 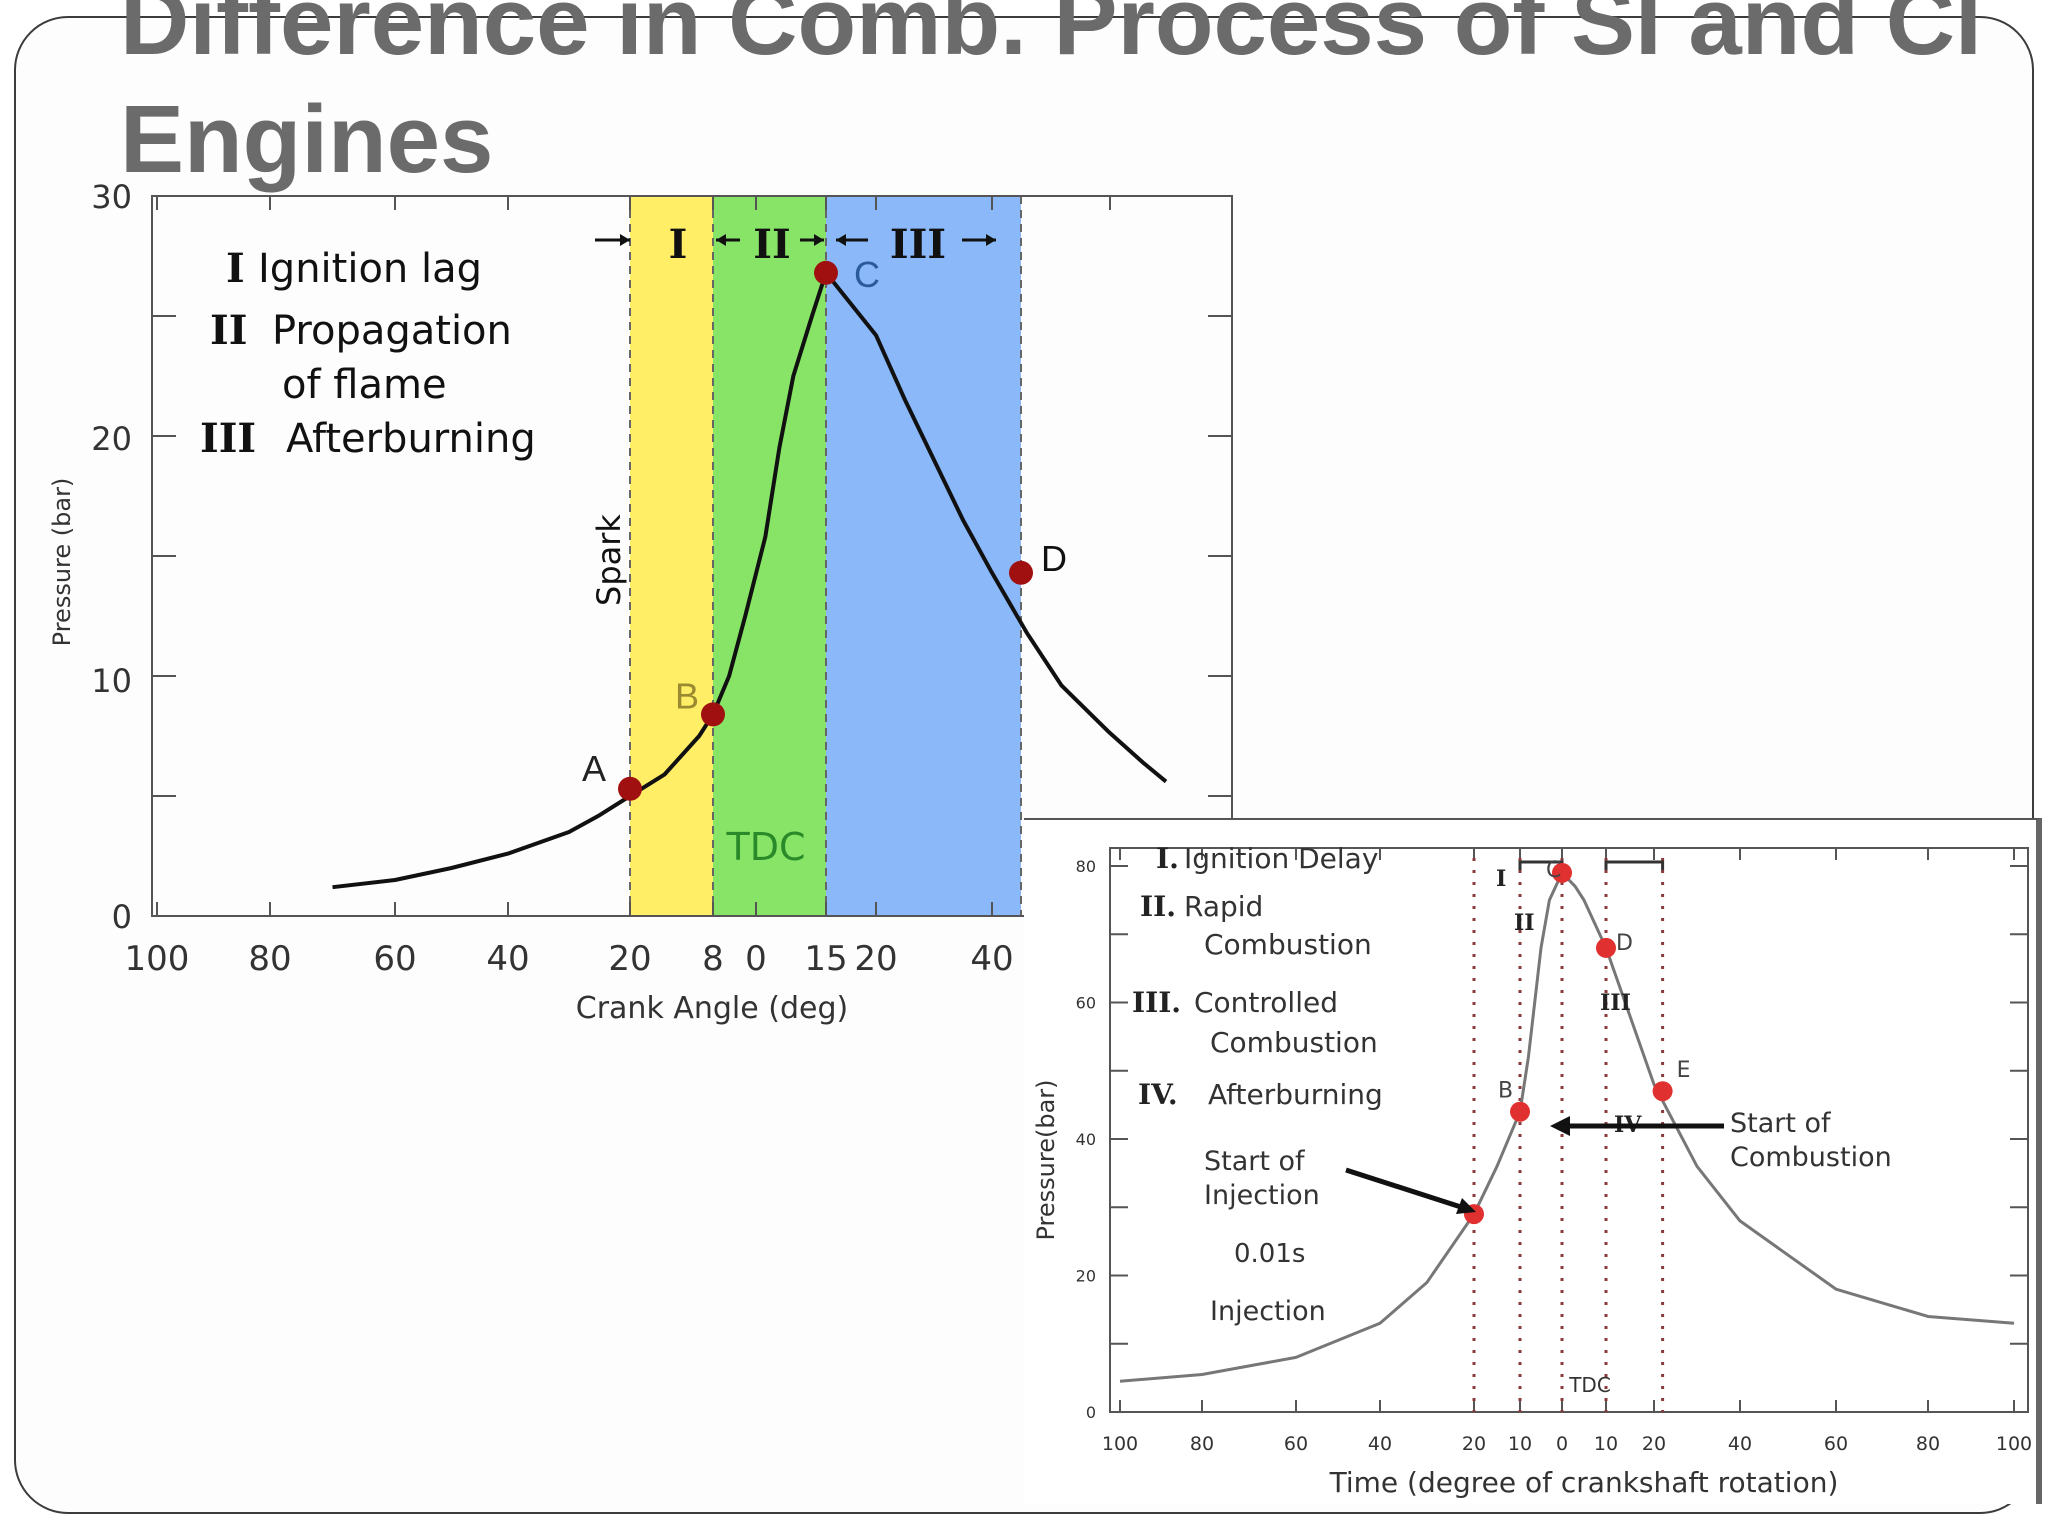 I want to click on si-tdc-label: TDC, so click(x=765, y=847).